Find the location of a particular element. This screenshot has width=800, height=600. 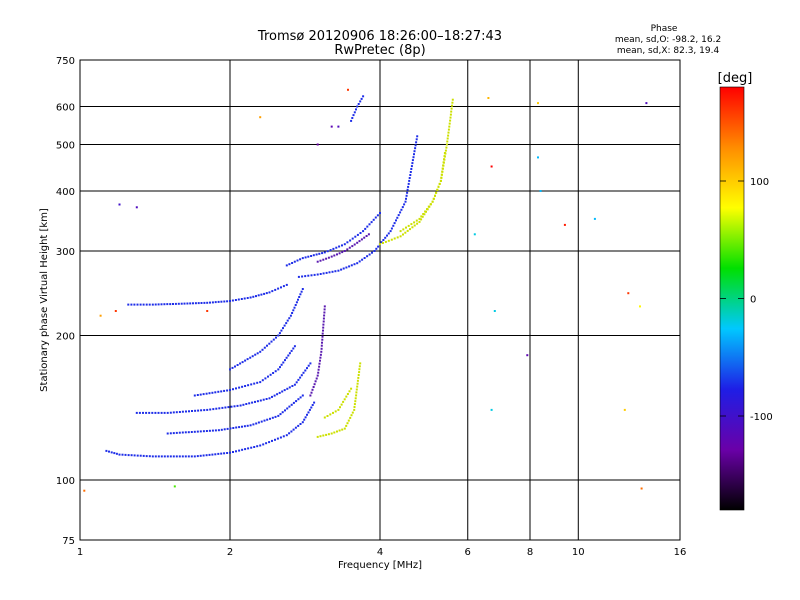

x-tick-label: 8 is located at coordinates (530, 552).